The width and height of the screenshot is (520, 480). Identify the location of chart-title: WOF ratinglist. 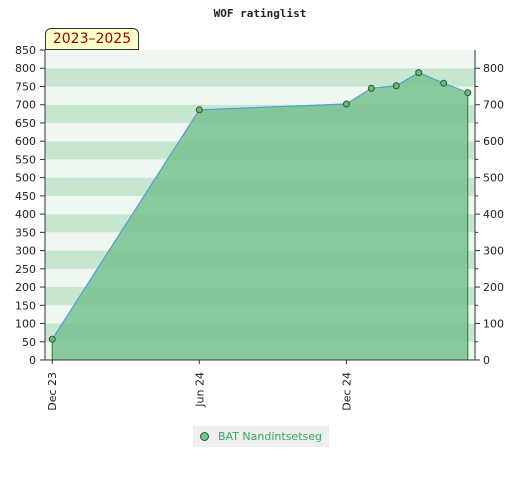
(260, 13).